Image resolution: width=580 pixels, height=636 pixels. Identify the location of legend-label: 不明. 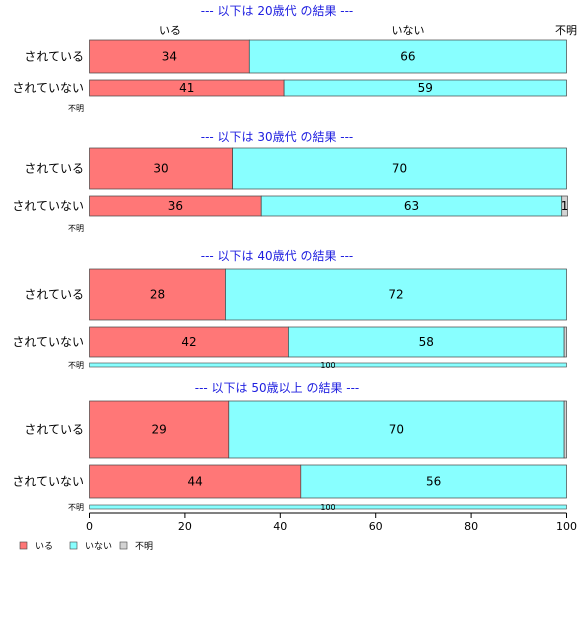
(144, 546).